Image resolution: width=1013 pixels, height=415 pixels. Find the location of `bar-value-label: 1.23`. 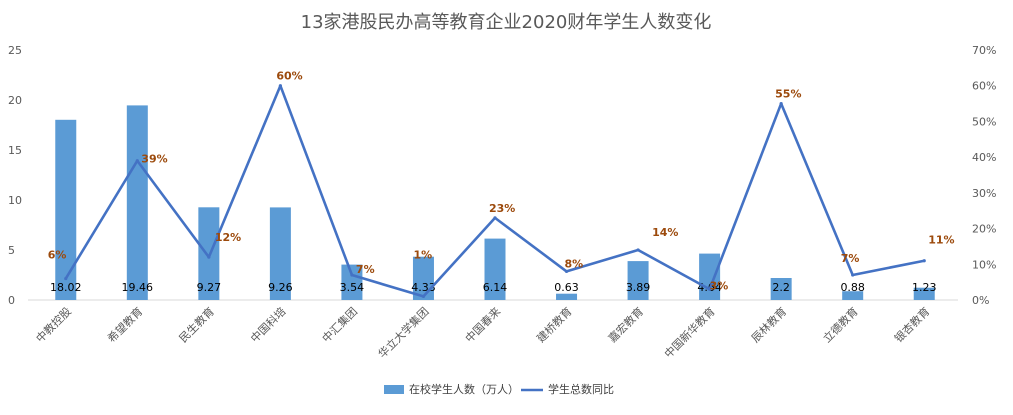

bar-value-label: 1.23 is located at coordinates (924, 287).